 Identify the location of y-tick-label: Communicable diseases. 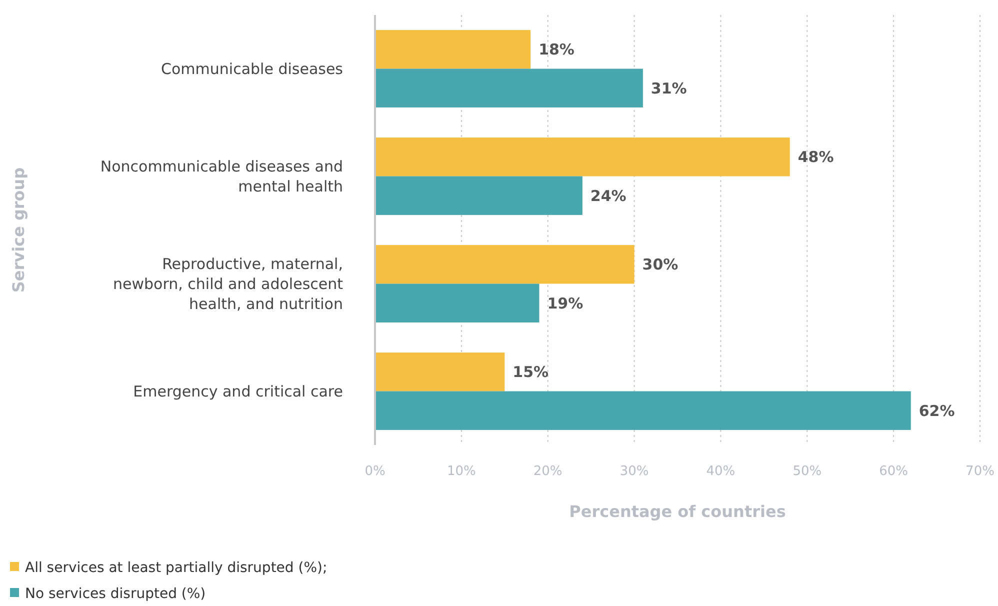
(252, 69).